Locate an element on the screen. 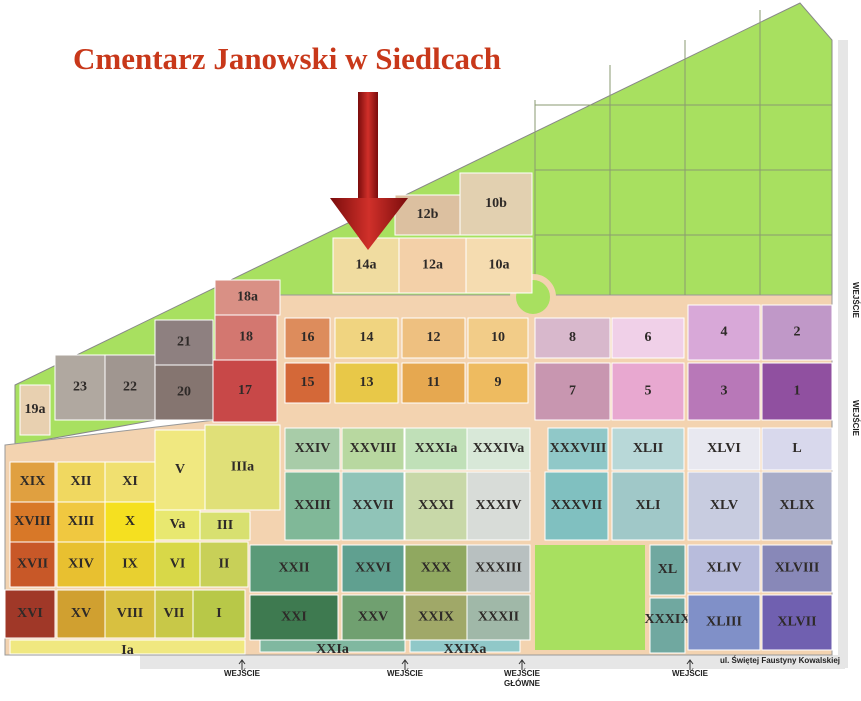  section-label: I is located at coordinates (218, 613).